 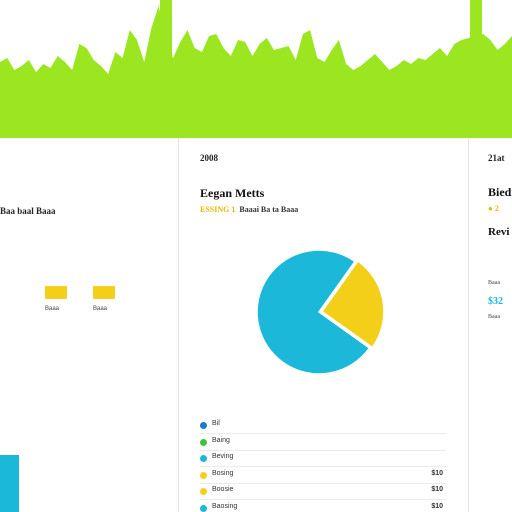 What do you see at coordinates (495, 301) in the screenshot?
I see `right-panel-value: $32` at bounding box center [495, 301].